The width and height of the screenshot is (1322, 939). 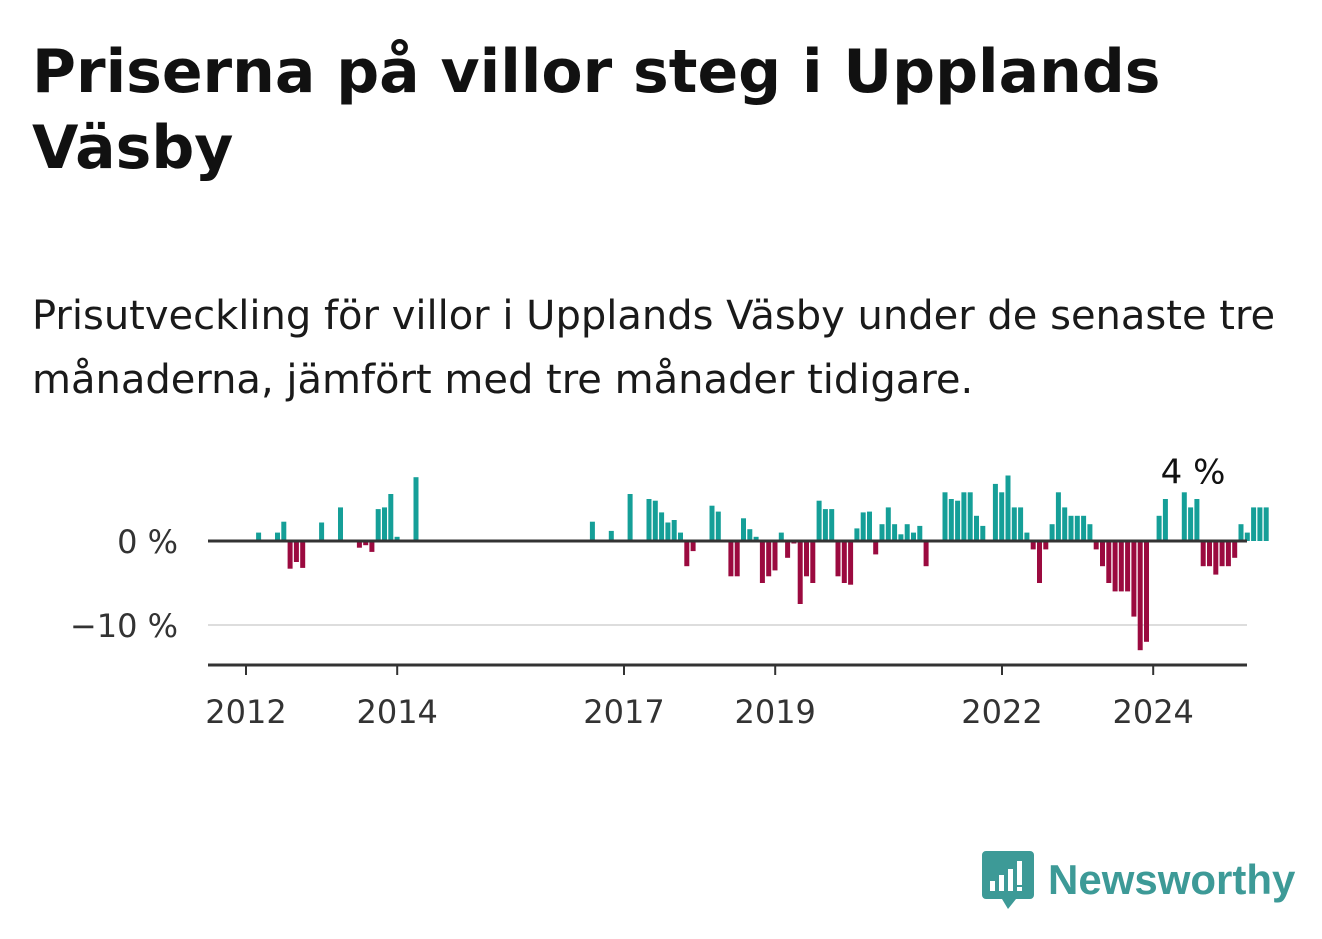 I want to click on x-tick-label: 2019, so click(x=774, y=712).